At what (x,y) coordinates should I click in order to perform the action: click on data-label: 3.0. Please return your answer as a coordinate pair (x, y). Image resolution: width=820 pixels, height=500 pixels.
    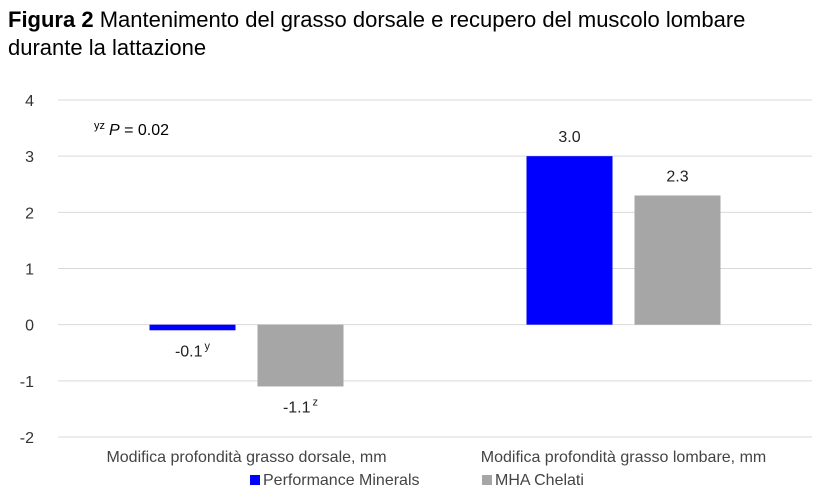
    Looking at the image, I should click on (569, 137).